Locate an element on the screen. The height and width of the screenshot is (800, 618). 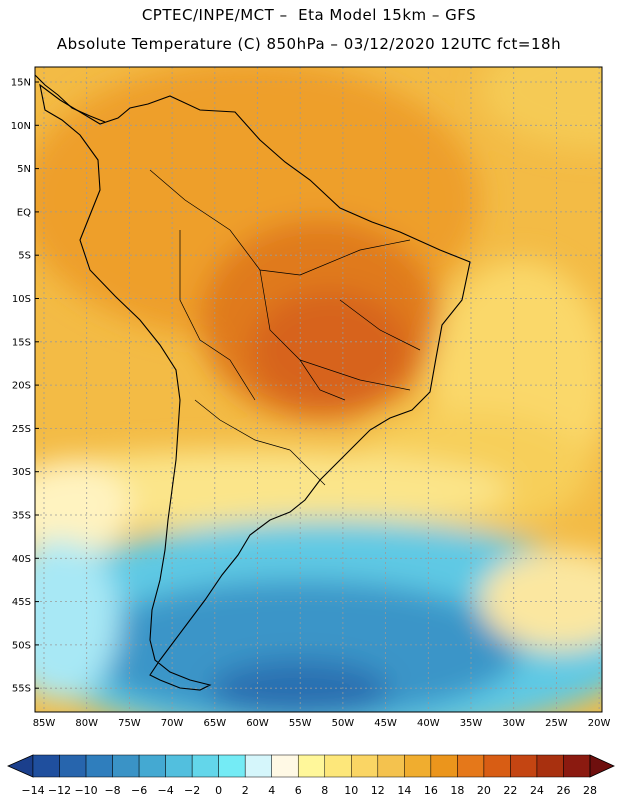
colorbar-label: −12 is located at coordinates (59, 790).